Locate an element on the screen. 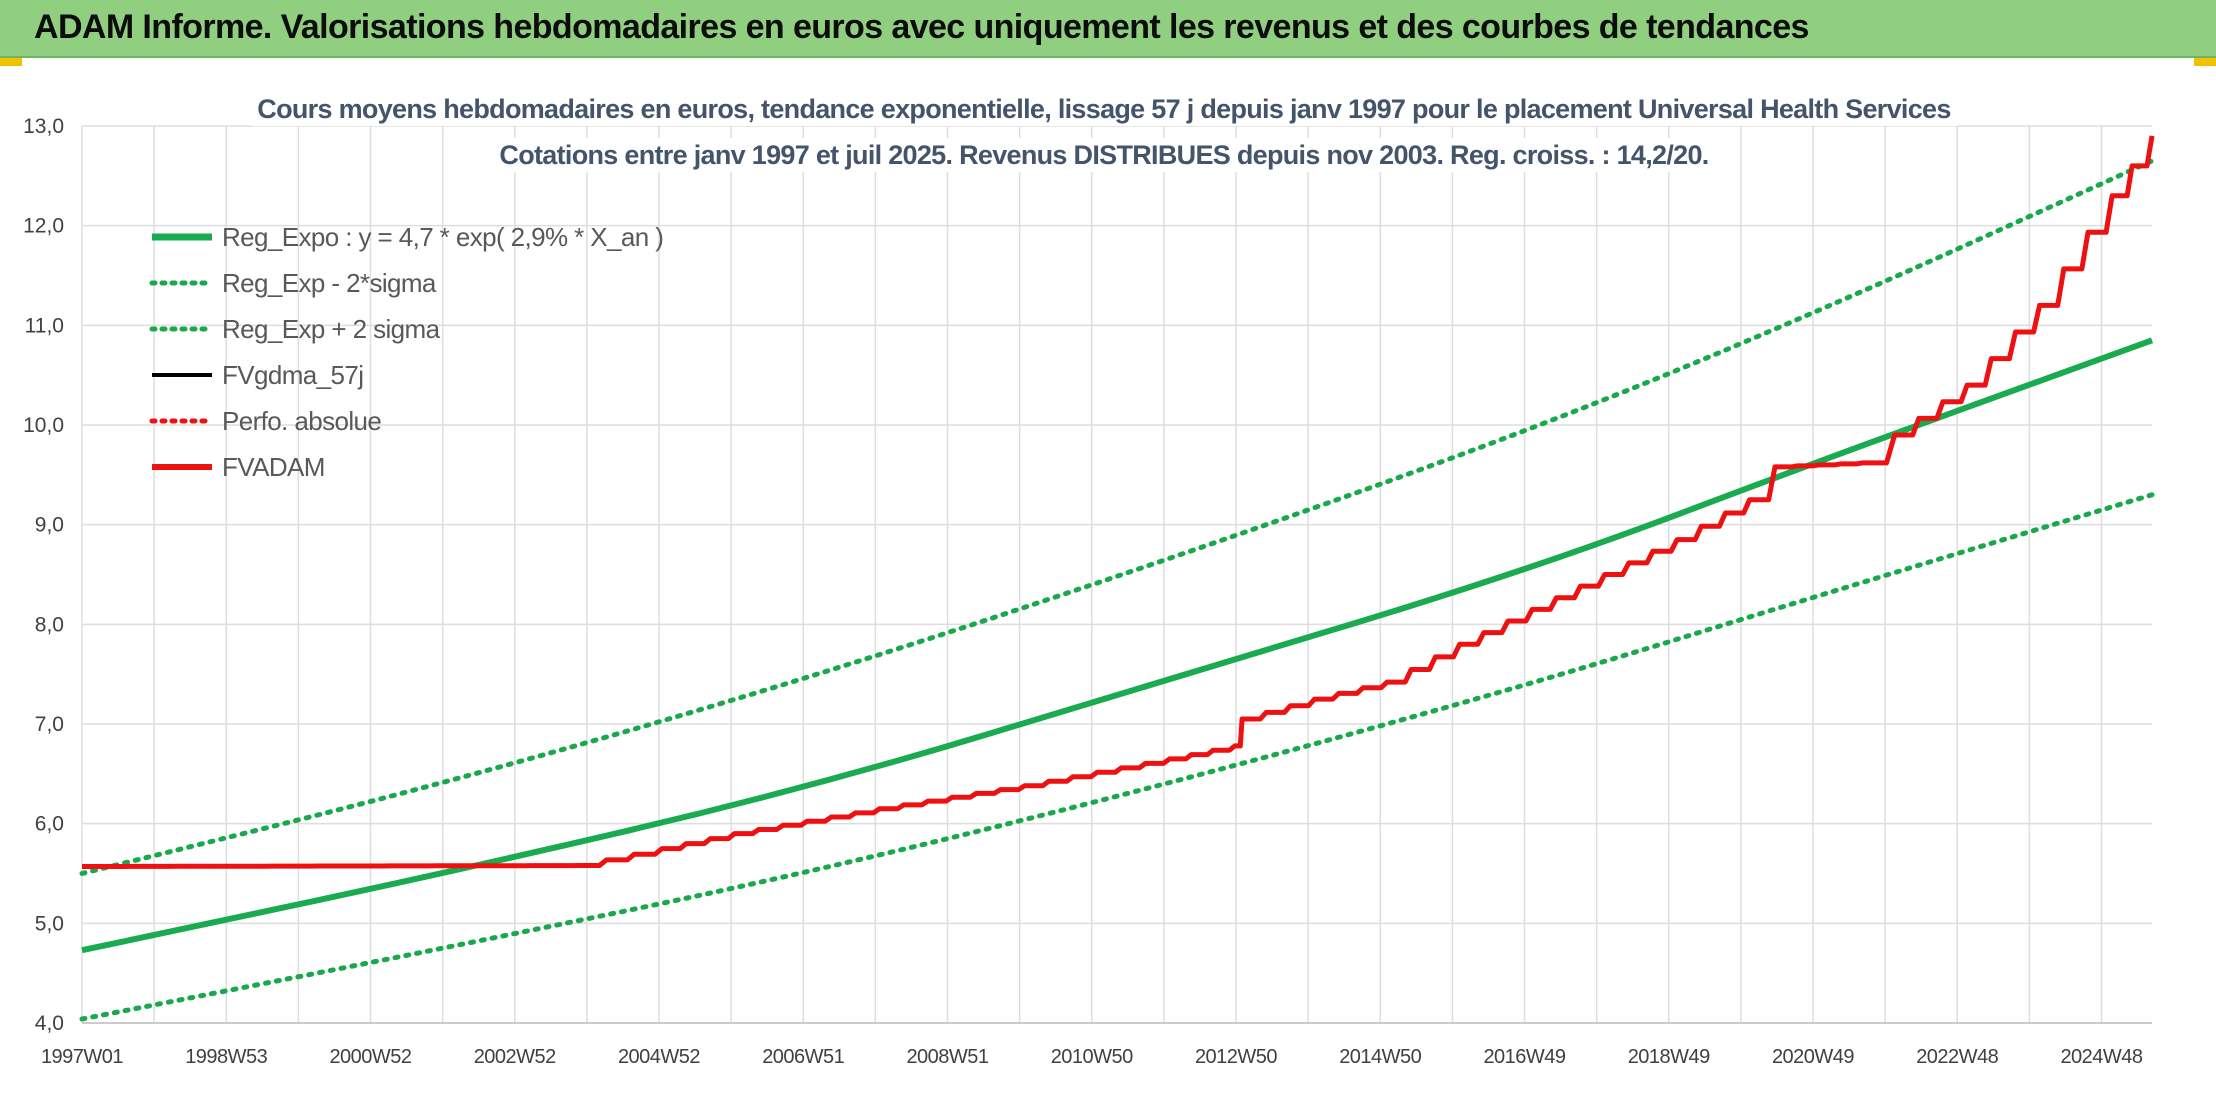  x-tick-label: 2010W50 is located at coordinates (1092, 1057).